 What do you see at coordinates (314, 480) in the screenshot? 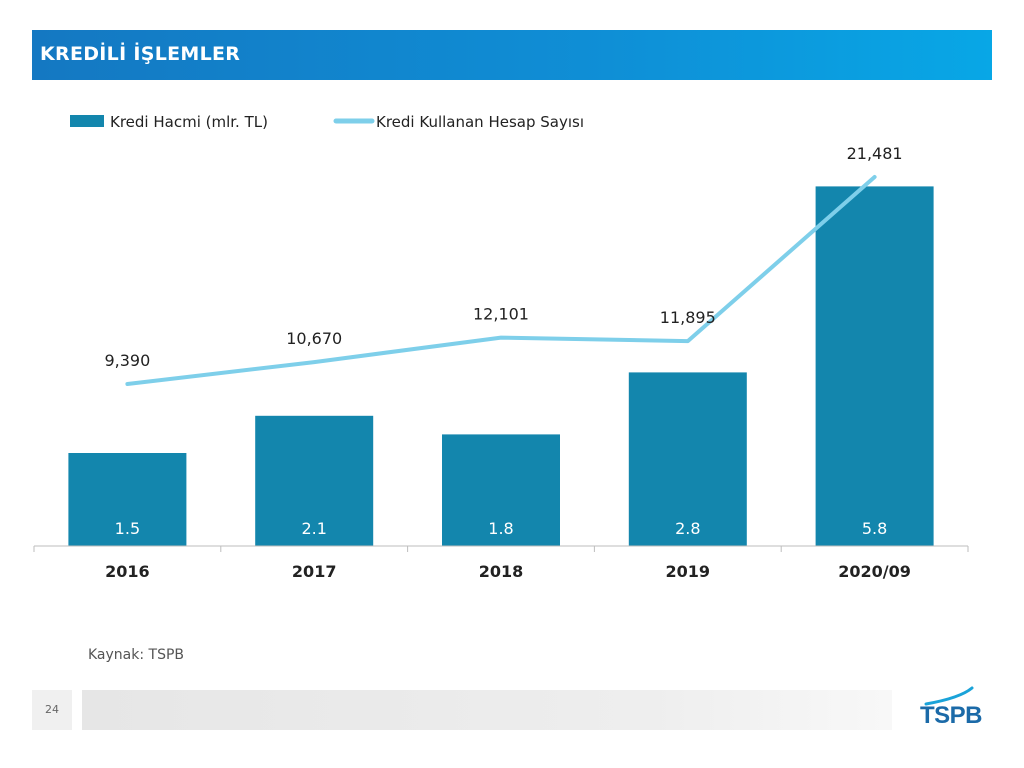
I see `bar-2017` at bounding box center [314, 480].